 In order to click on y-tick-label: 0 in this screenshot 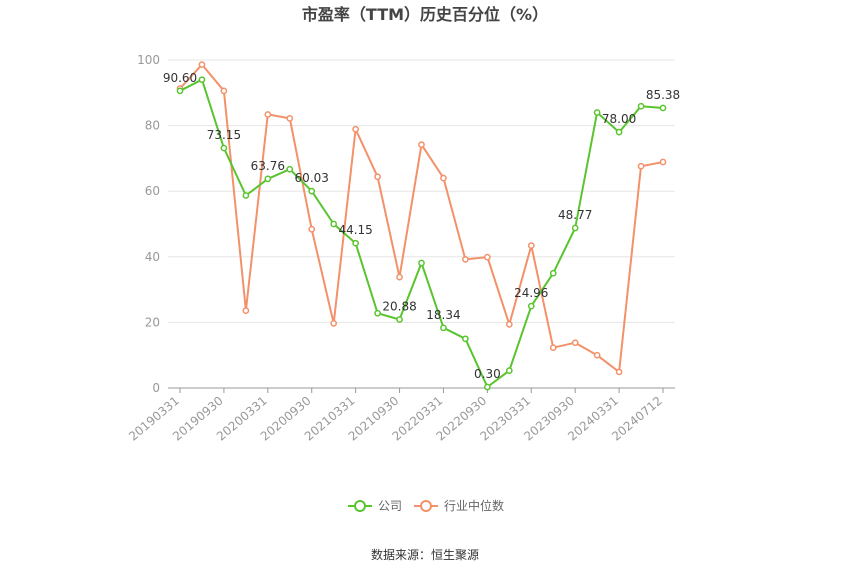, I will do `click(156, 388)`.